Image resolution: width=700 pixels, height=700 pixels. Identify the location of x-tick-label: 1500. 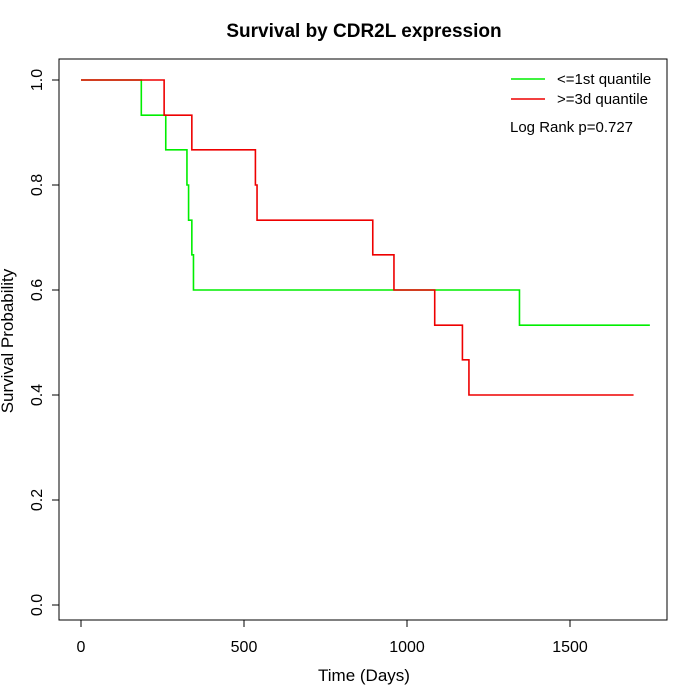
(570, 647).